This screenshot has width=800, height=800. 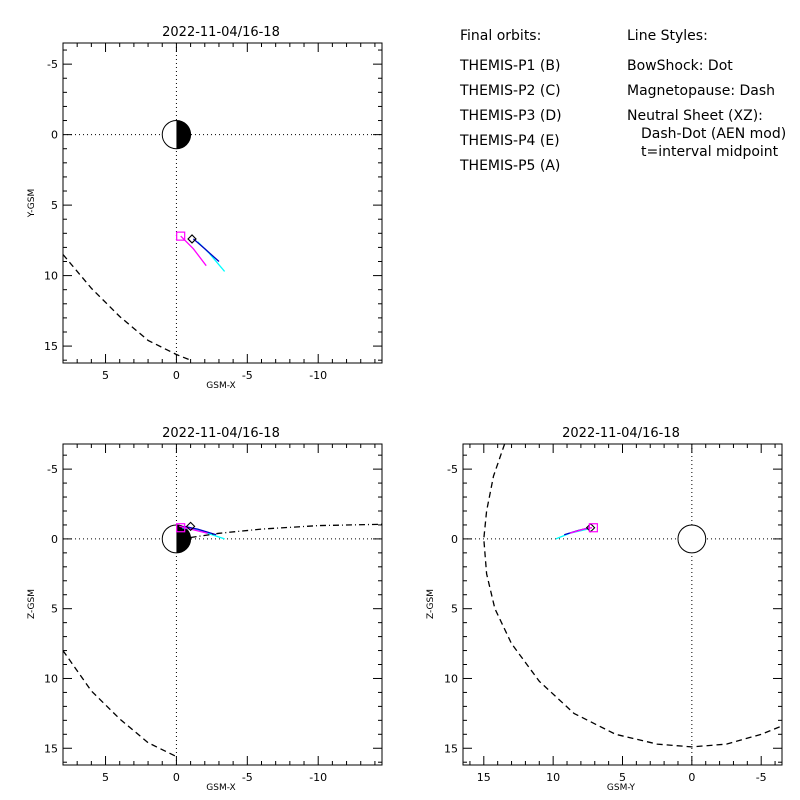 What do you see at coordinates (286, 531) in the screenshot?
I see `panel-xz-series-neutral-sheet-xz` at bounding box center [286, 531].